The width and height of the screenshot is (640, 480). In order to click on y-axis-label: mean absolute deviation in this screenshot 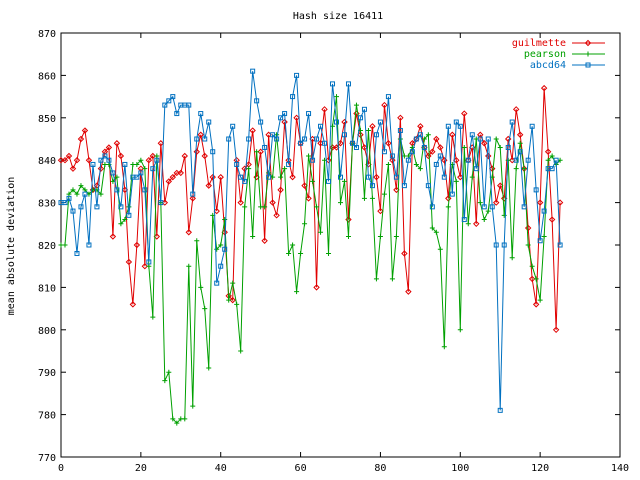, I will do `click(11, 246)`.